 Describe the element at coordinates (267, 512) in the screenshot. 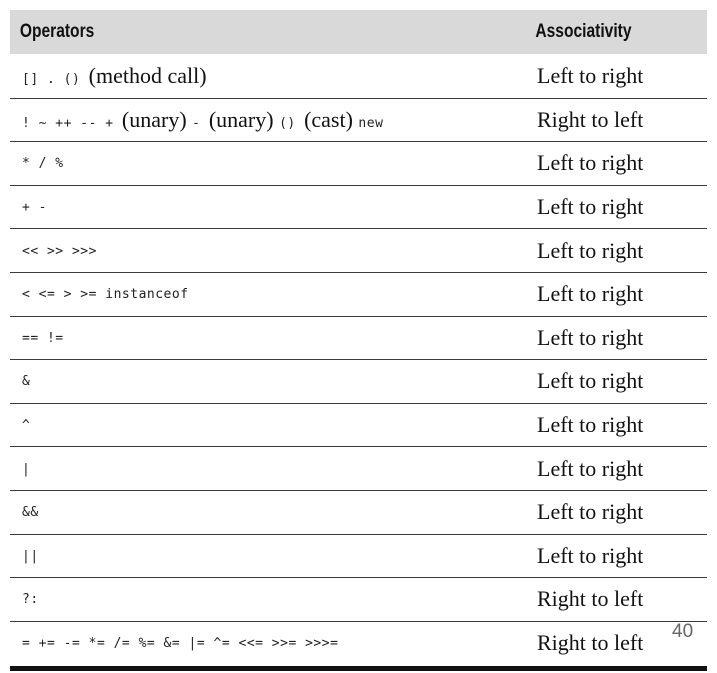

I see `operators-cell: &&` at that location.